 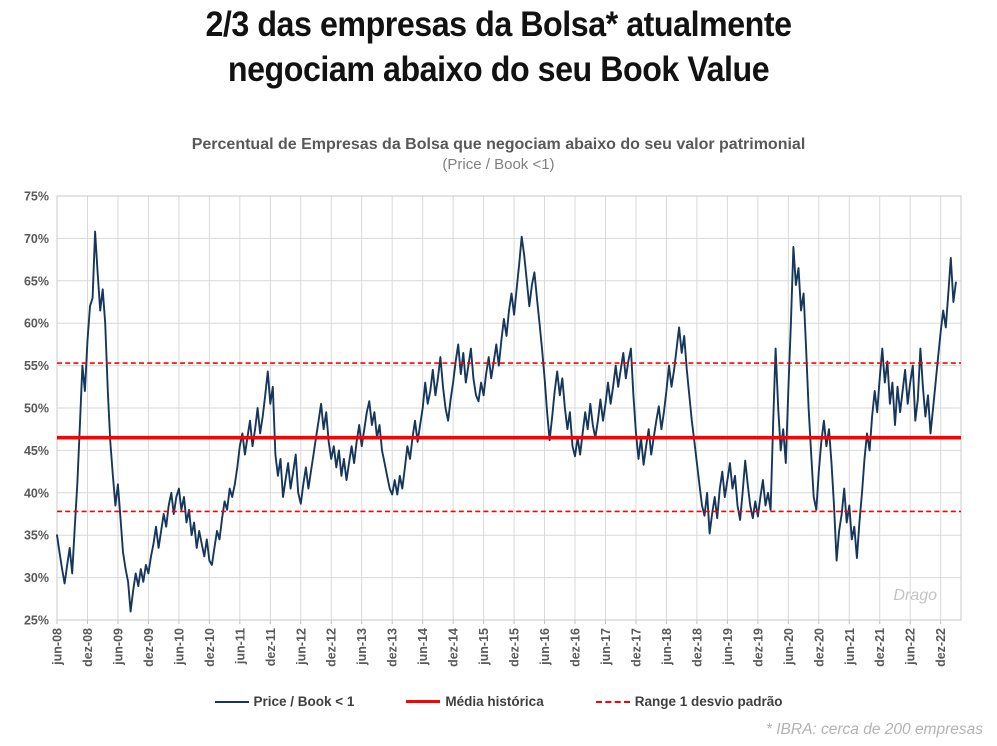 I want to click on x-axis-label: dez-21, so click(x=880, y=647).